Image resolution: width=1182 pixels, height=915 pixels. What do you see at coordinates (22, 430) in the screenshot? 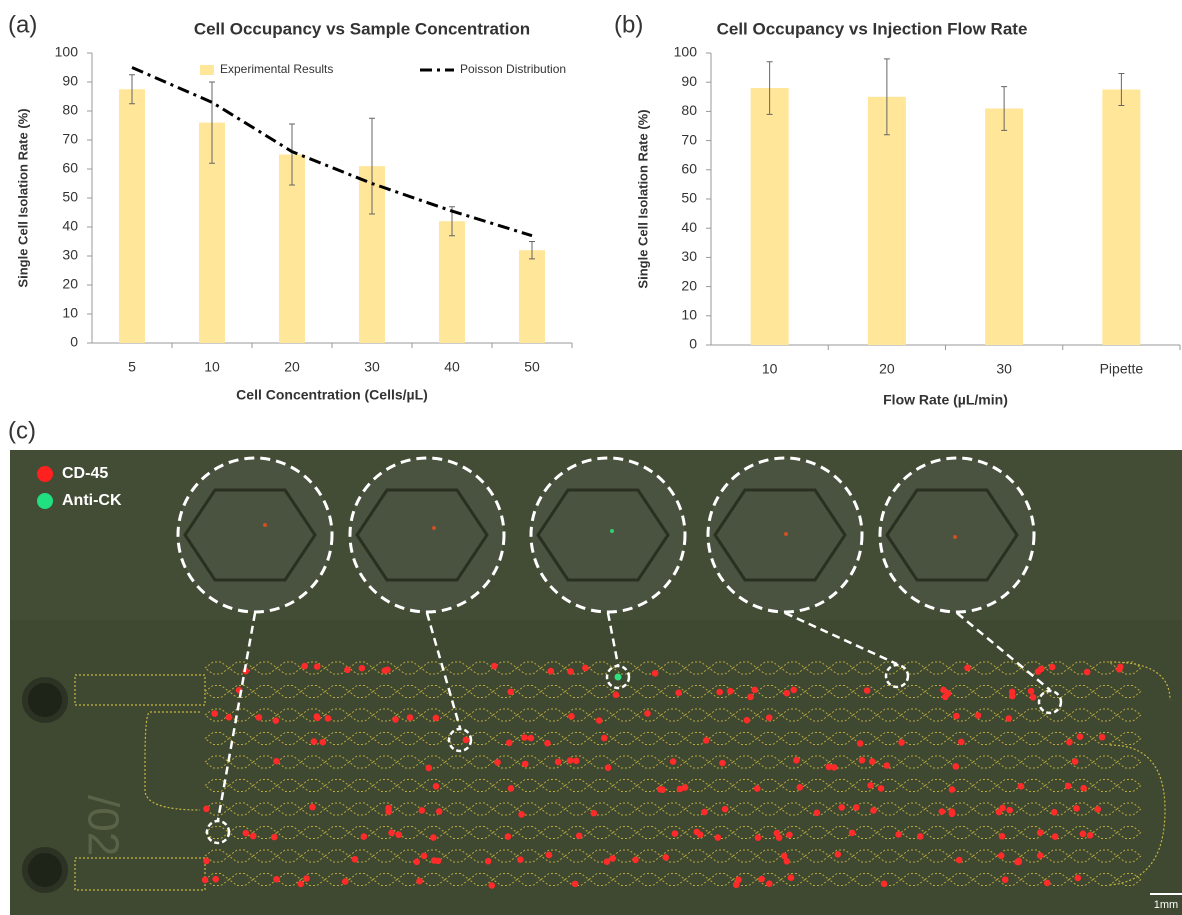
I see `panel-label: (c)` at bounding box center [22, 430].